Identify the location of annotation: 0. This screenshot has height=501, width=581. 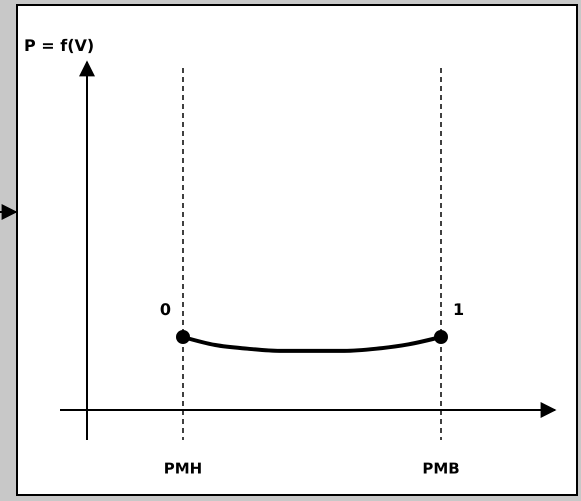
(165, 309).